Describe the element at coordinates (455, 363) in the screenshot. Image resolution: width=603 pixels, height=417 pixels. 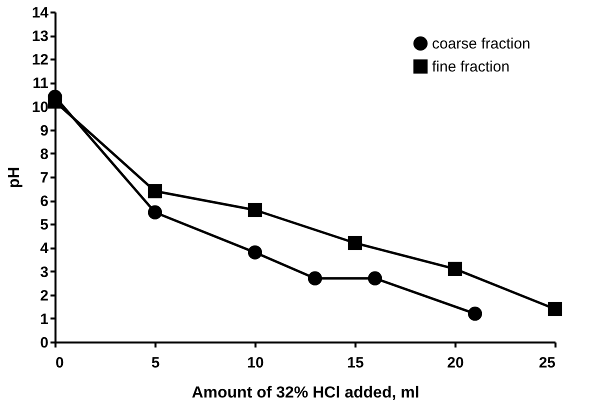
I see `x-tick-label: 20` at that location.